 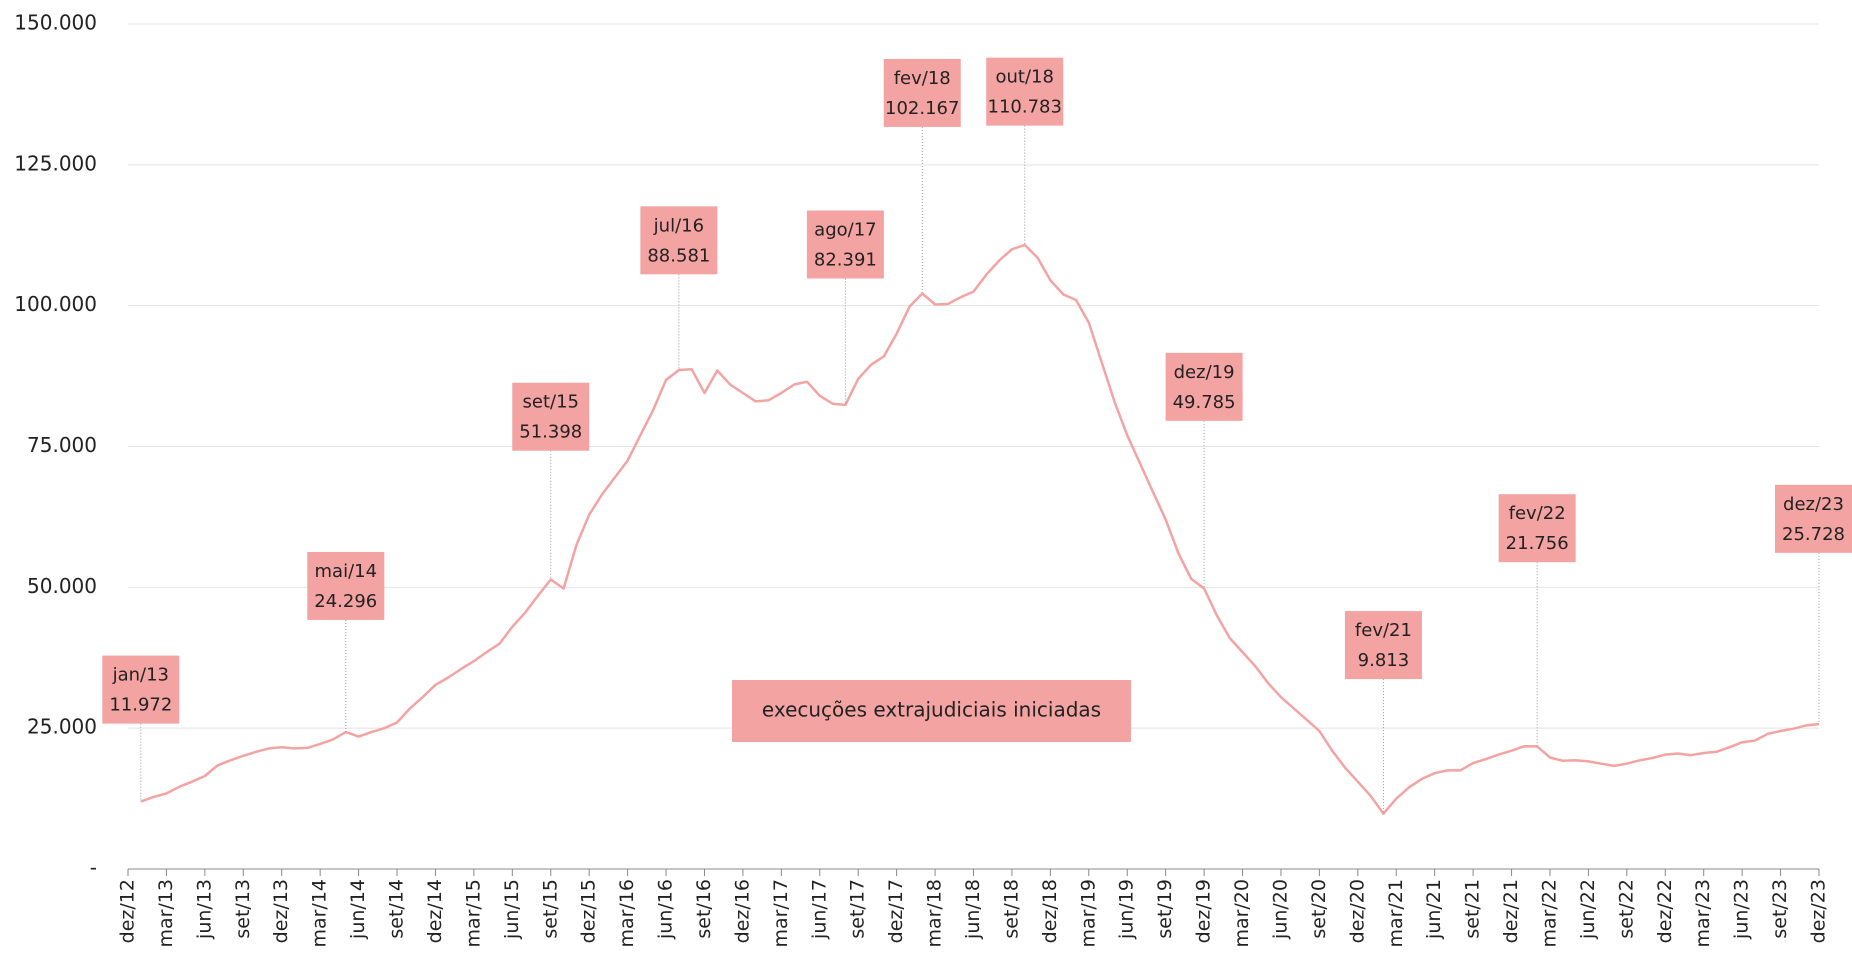 What do you see at coordinates (435, 911) in the screenshot?
I see `x-tick-label: dez/14` at bounding box center [435, 911].